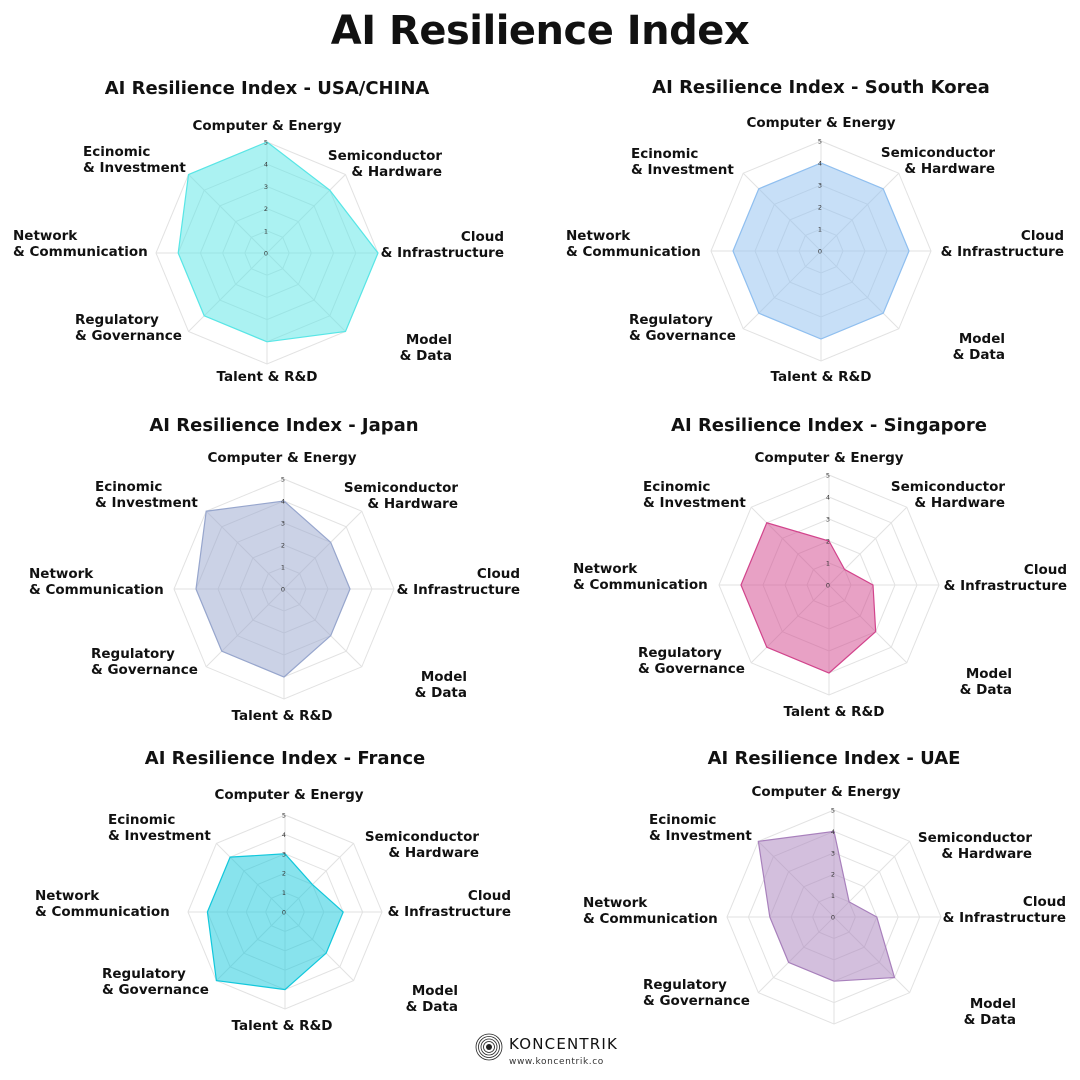 The width and height of the screenshot is (1080, 1080). Describe the element at coordinates (267, 88) in the screenshot. I see `chart-title: AI Resilience Index - USA/CHINA` at that location.